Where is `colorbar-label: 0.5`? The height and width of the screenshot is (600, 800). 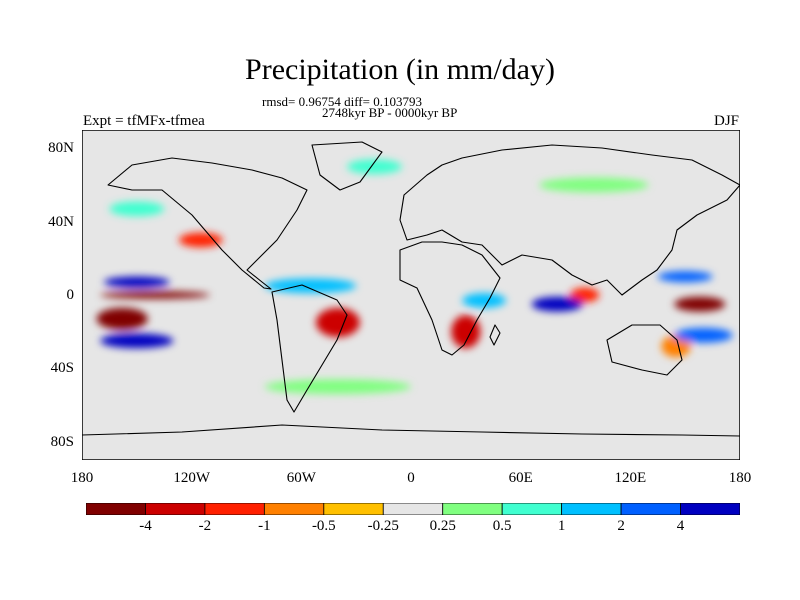
colorbar-label: 0.5 is located at coordinates (502, 526).